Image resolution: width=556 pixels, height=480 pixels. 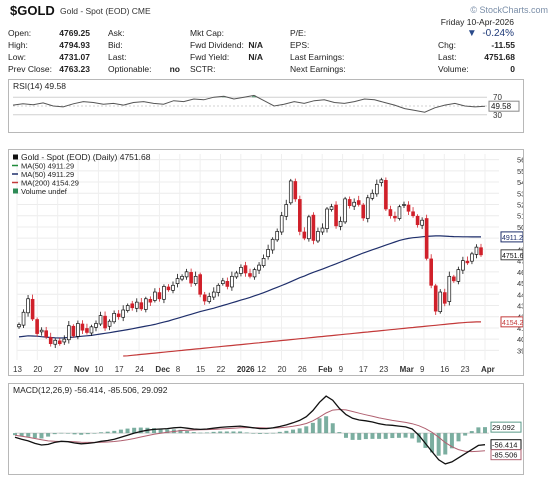 What do you see at coordinates (115, 45) in the screenshot?
I see `quote-label: Bid:` at bounding box center [115, 45].